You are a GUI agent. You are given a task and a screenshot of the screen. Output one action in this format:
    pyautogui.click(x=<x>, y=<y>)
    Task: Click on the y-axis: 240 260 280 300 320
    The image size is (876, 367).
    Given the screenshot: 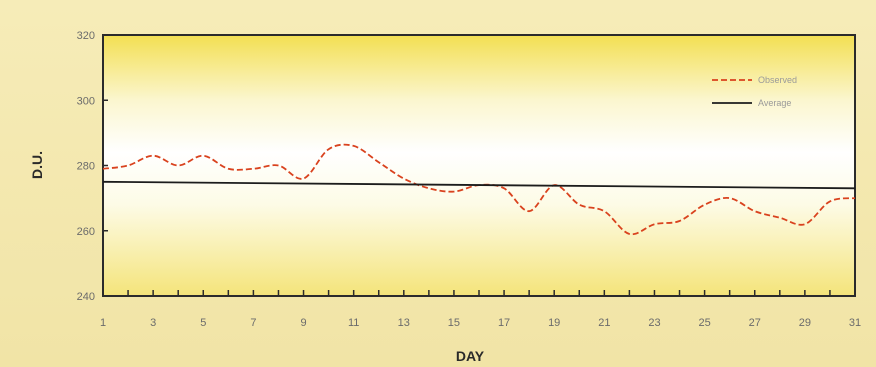 What is the action you would take?
    pyautogui.click(x=92, y=166)
    